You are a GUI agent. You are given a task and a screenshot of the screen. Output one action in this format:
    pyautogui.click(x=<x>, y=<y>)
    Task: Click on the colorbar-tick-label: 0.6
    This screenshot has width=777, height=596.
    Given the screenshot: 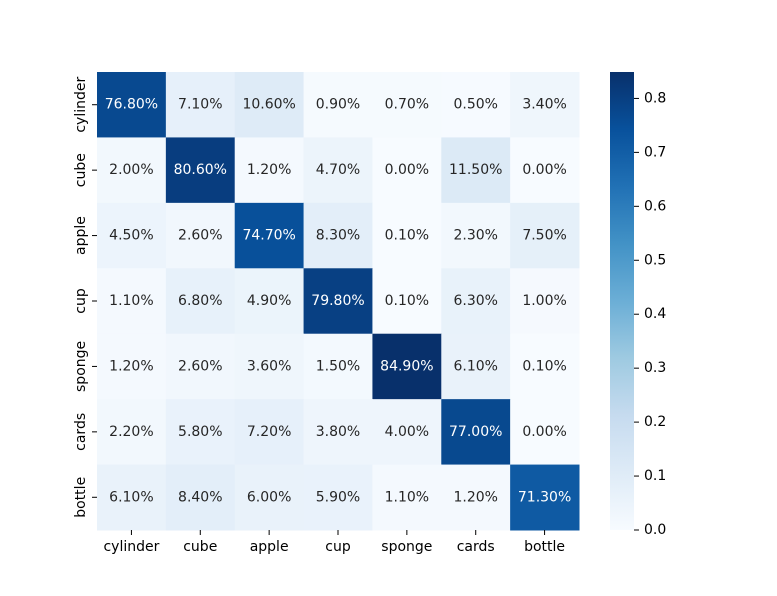 What is the action you would take?
    pyautogui.click(x=655, y=206)
    